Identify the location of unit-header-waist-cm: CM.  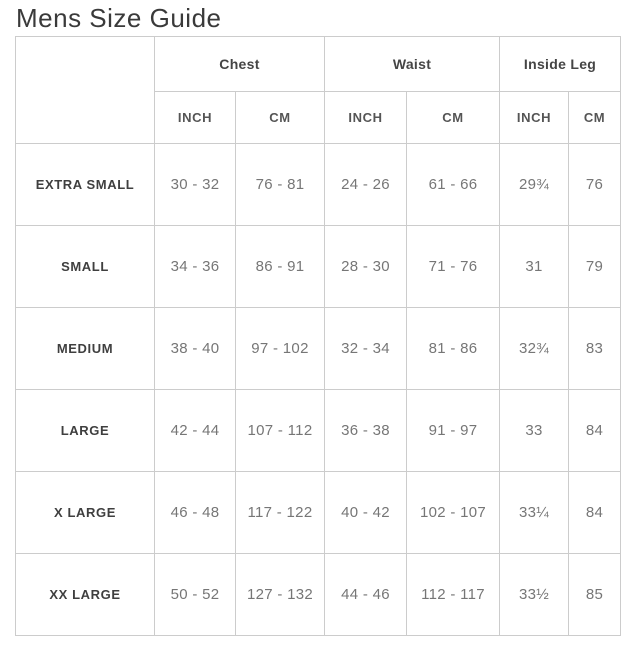
(453, 117).